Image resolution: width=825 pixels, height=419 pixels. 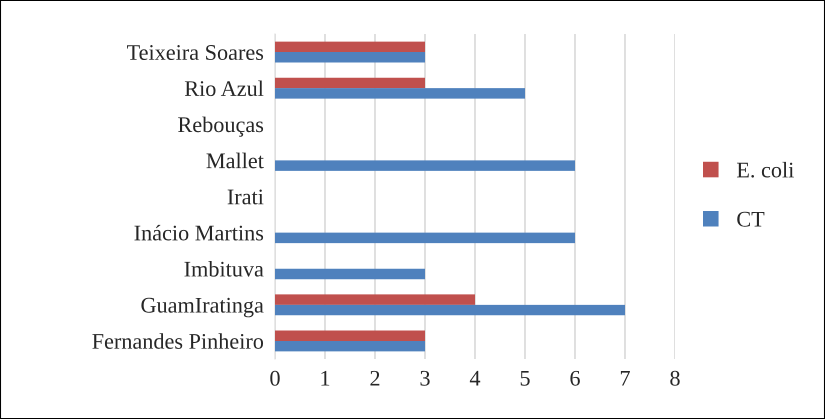 I want to click on y-tick-label: Teixeira Soares, so click(x=195, y=52).